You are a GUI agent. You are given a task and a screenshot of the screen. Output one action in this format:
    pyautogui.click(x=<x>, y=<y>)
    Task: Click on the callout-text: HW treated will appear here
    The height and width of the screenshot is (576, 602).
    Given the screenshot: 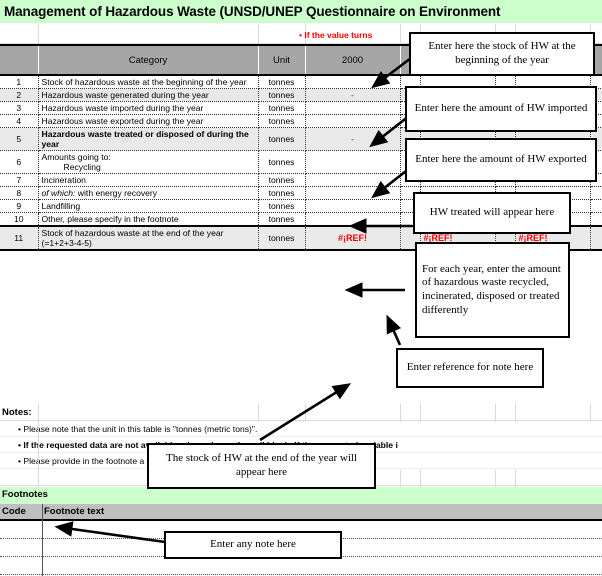 What is the action you would take?
    pyautogui.click(x=492, y=212)
    